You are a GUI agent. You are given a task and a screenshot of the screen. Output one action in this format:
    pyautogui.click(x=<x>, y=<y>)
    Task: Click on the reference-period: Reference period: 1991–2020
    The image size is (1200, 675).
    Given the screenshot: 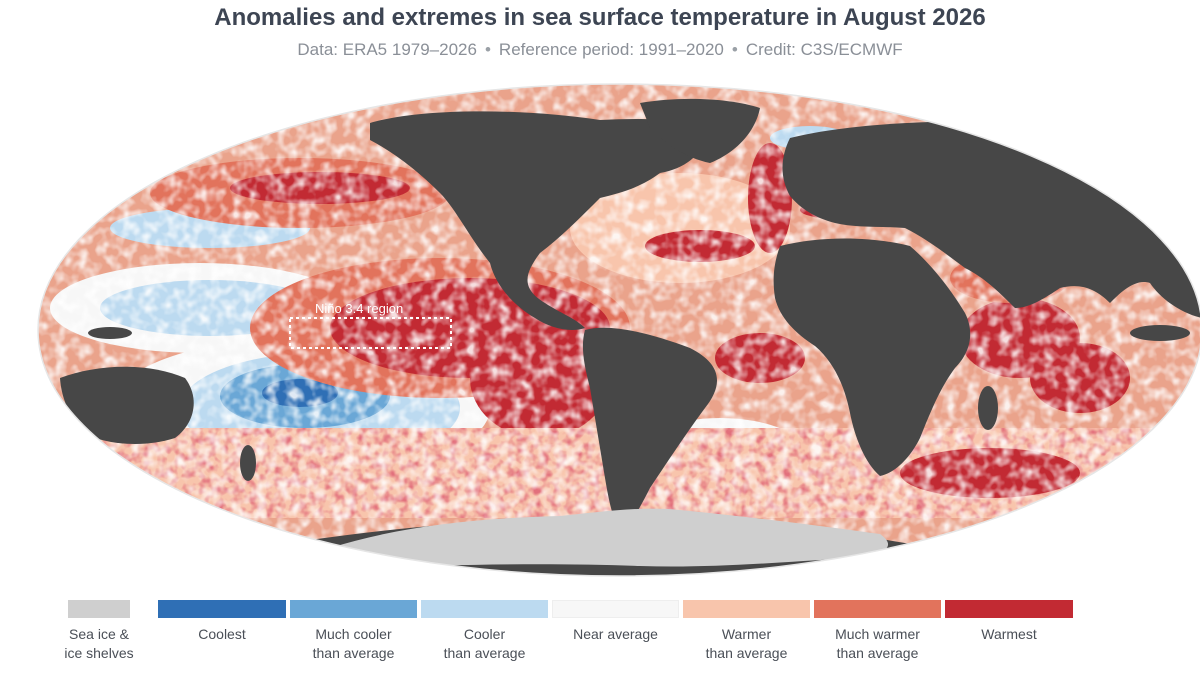 What is the action you would take?
    pyautogui.click(x=611, y=49)
    